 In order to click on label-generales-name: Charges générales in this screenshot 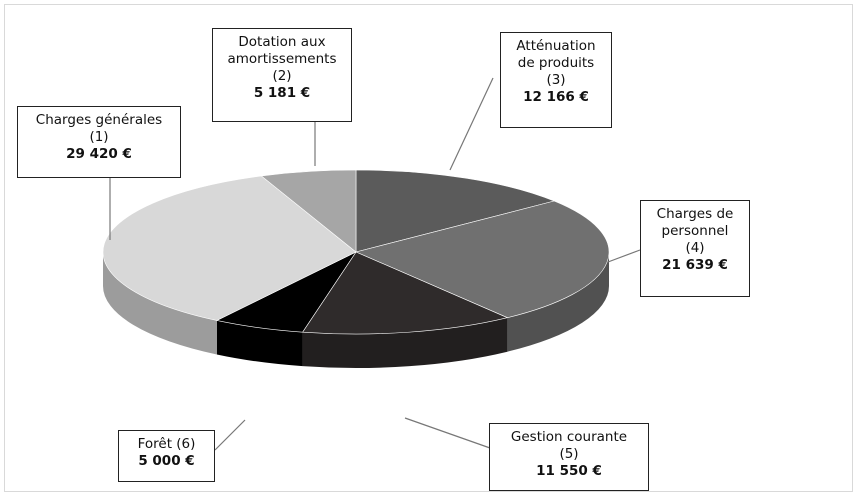, I will do `click(99, 120)`.